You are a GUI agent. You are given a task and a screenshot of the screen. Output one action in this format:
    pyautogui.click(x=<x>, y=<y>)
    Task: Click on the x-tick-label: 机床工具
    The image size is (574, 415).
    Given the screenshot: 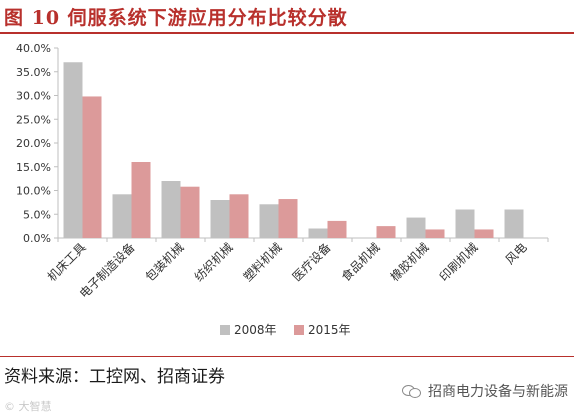 What is the action you would take?
    pyautogui.click(x=67, y=262)
    